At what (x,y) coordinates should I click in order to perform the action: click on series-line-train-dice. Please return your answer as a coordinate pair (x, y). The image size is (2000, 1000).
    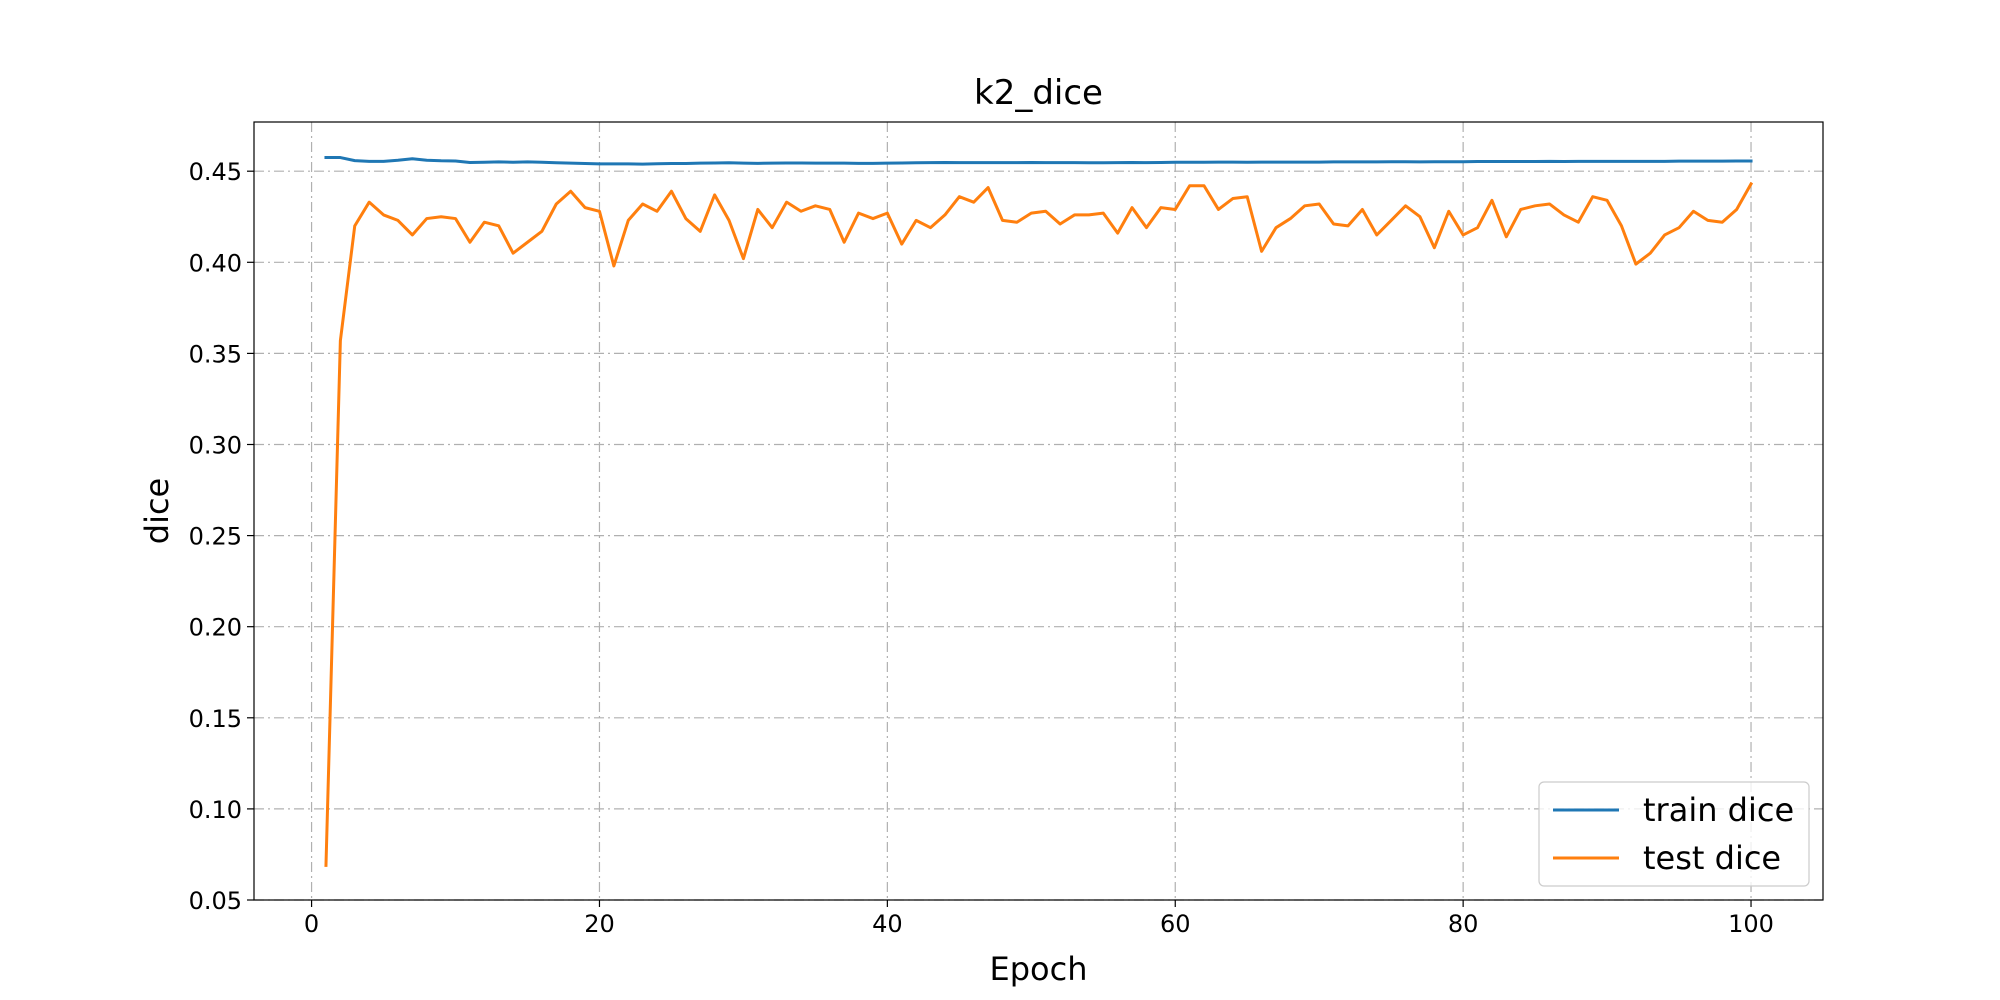
    Looking at the image, I should click on (1038, 161).